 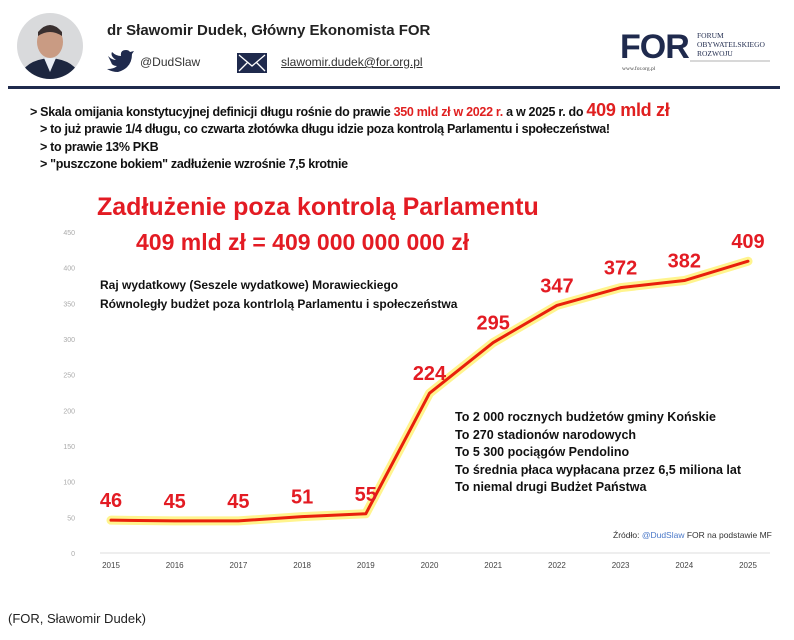 I want to click on svg-text: OBYWATELSKIEGO, so click(x=731, y=44).